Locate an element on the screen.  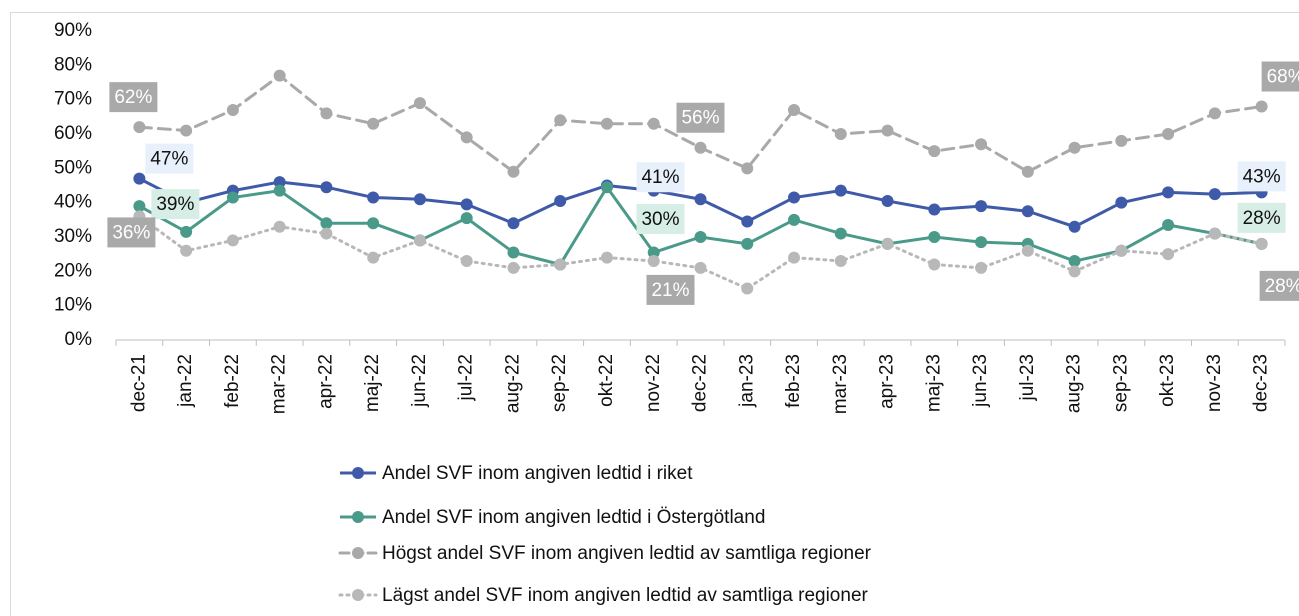
x-tick-label: aug-23 is located at coordinates (1074, 383).